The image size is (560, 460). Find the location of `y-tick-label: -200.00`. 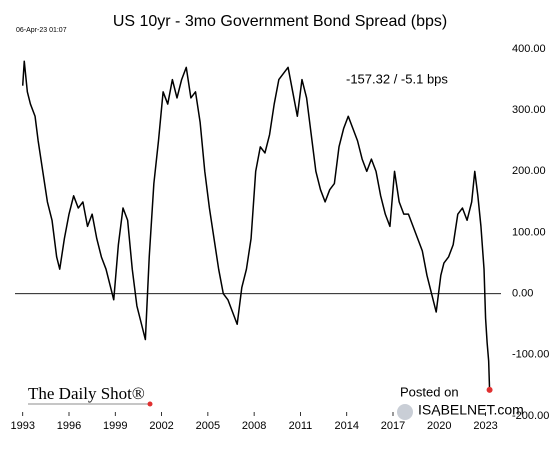

y-tick-label: -200.00 is located at coordinates (530, 416).